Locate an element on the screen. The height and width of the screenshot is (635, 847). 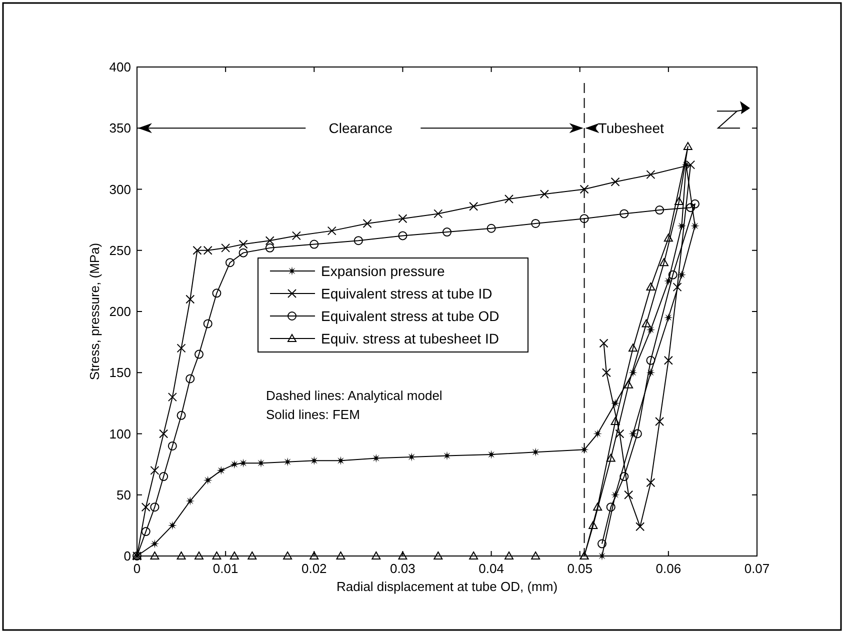
legend-label: Equiv. stress at tubesheet ID is located at coordinates (410, 338).